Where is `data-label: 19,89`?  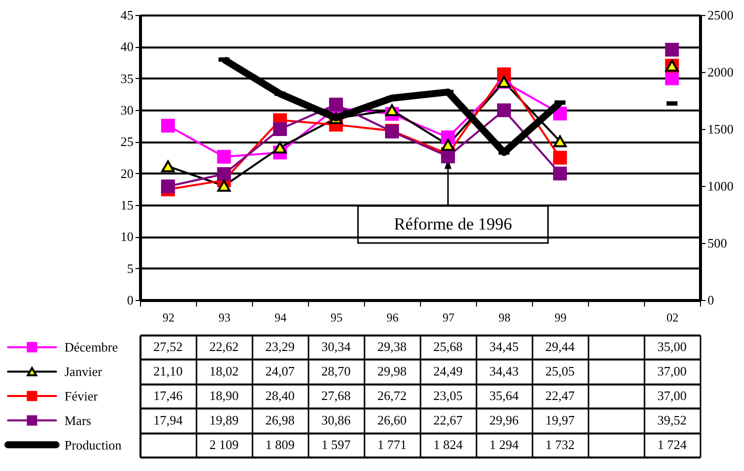 data-label: 19,89 is located at coordinates (224, 420).